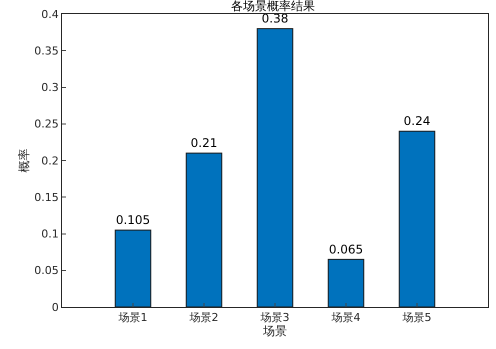 The height and width of the screenshot is (349, 496). What do you see at coordinates (55, 307) in the screenshot?
I see `y-tick-label: 0` at bounding box center [55, 307].